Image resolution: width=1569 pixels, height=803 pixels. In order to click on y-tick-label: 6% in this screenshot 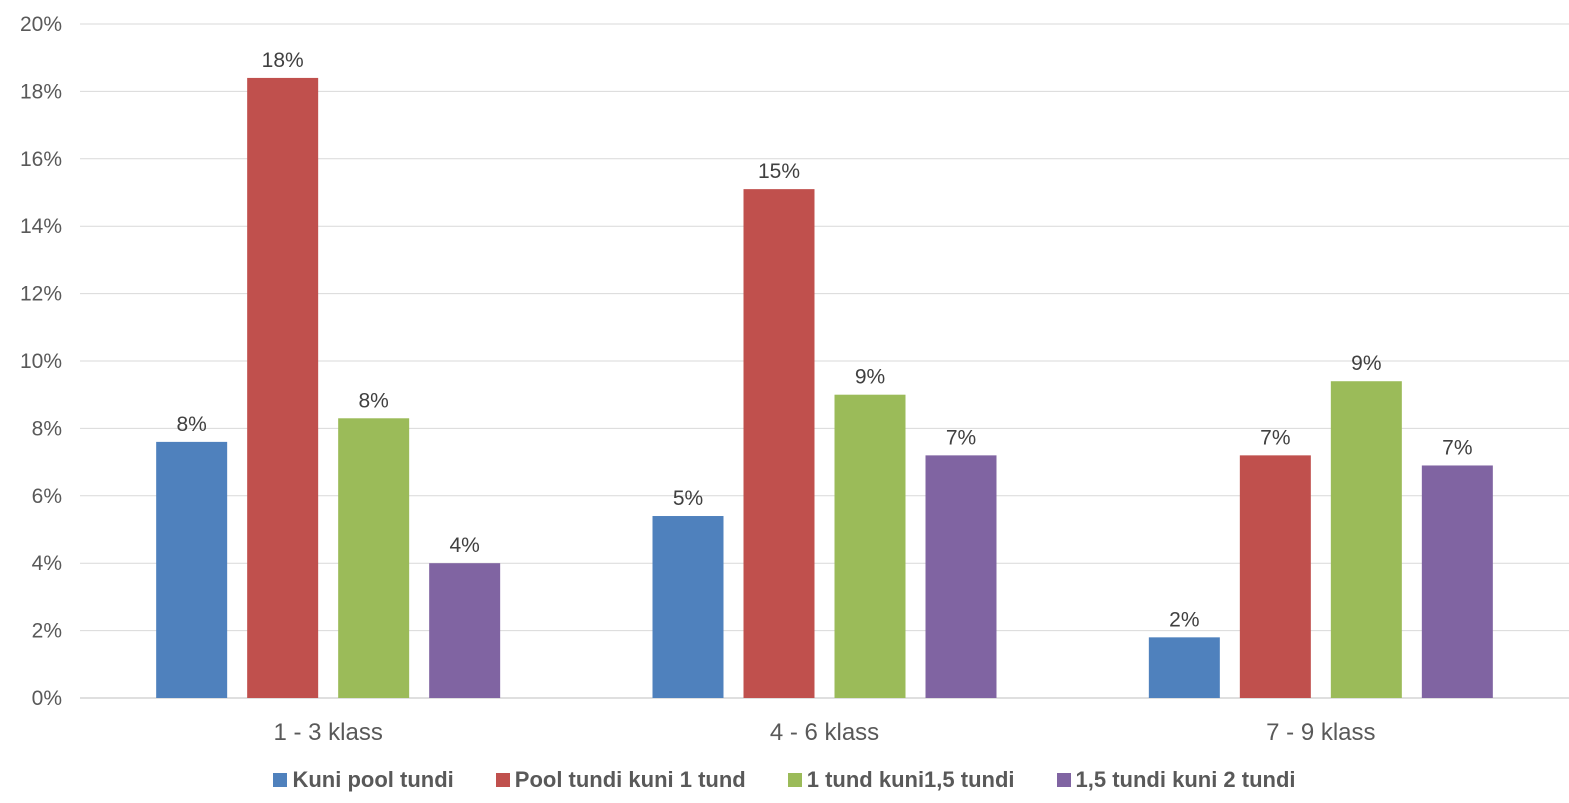, I will do `click(47, 496)`.